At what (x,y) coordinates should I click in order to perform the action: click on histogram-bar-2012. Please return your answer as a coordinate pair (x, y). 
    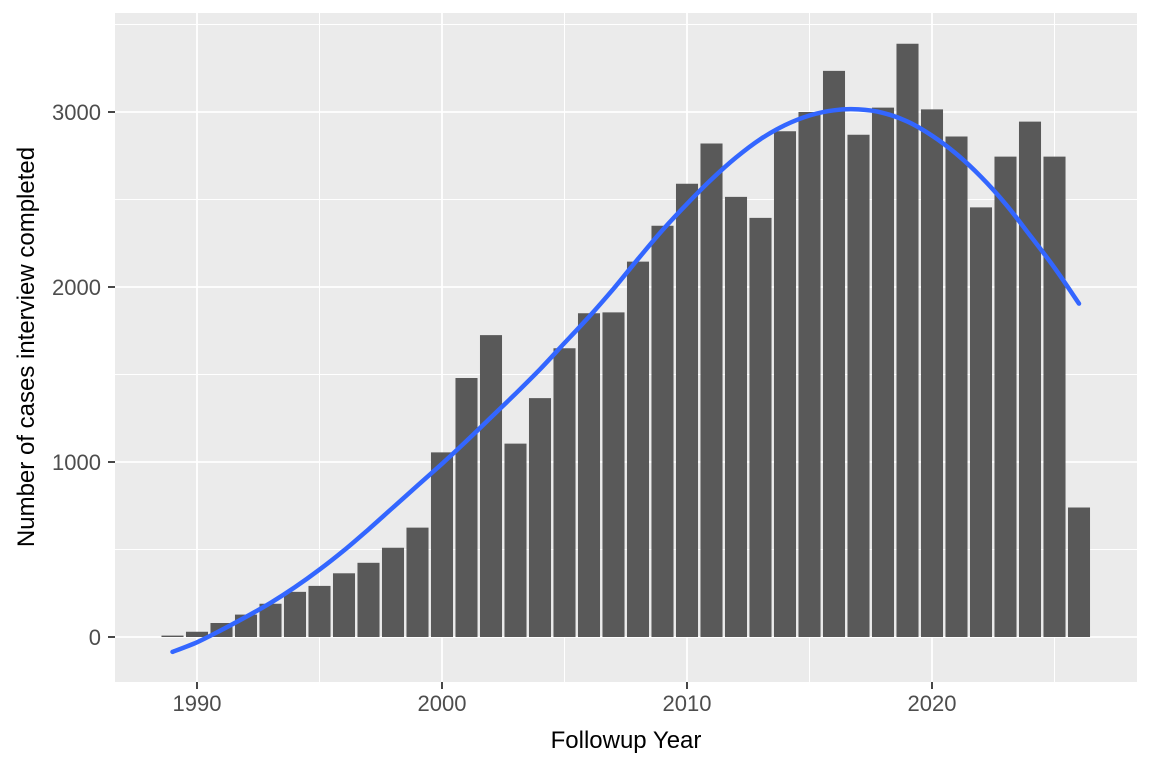
    Looking at the image, I should click on (736, 416).